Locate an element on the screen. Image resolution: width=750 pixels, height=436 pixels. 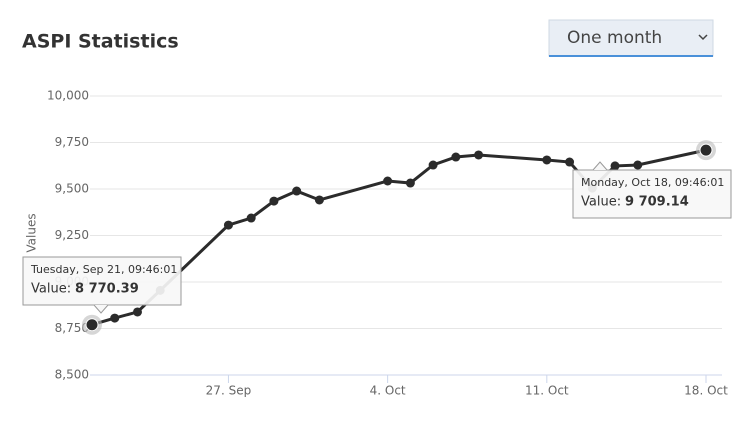
chart-title: ASPI Statistics is located at coordinates (100, 42).